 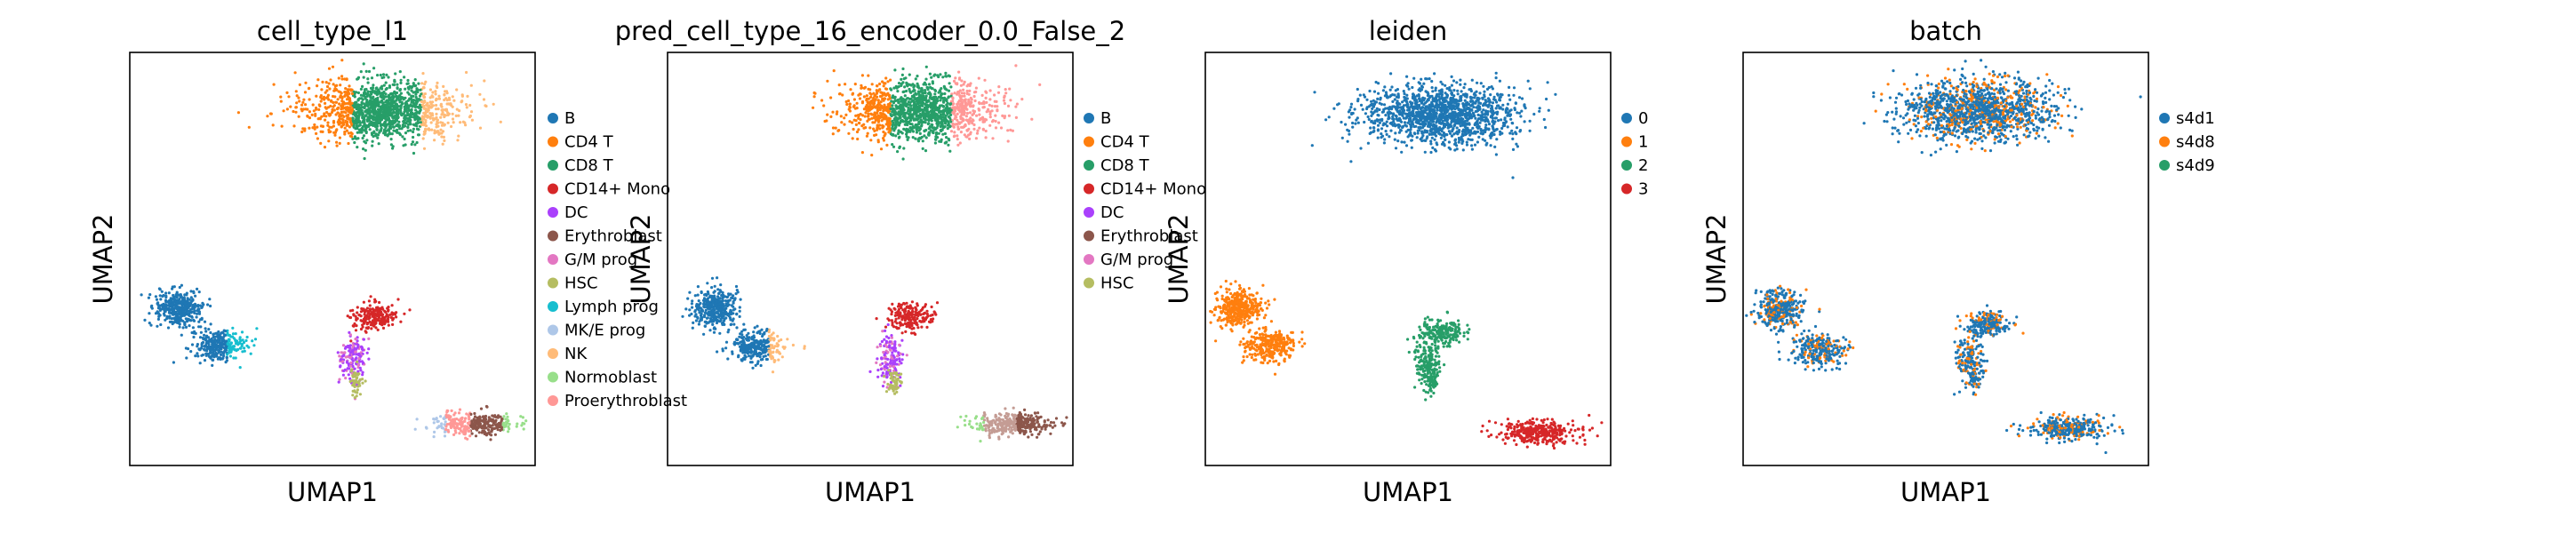 I want to click on legend-label: Lymph prog, so click(x=611, y=307).